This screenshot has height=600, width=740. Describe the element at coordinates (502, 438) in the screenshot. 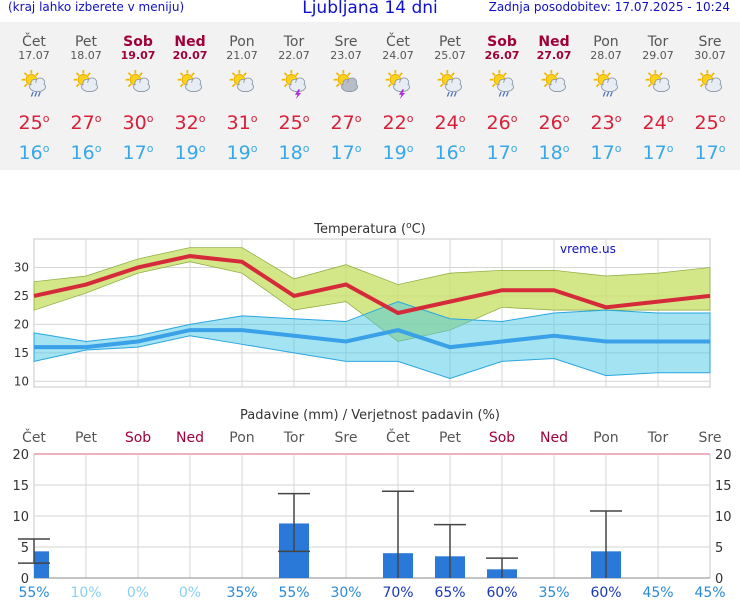

I see `x-tick-label: Sob` at that location.